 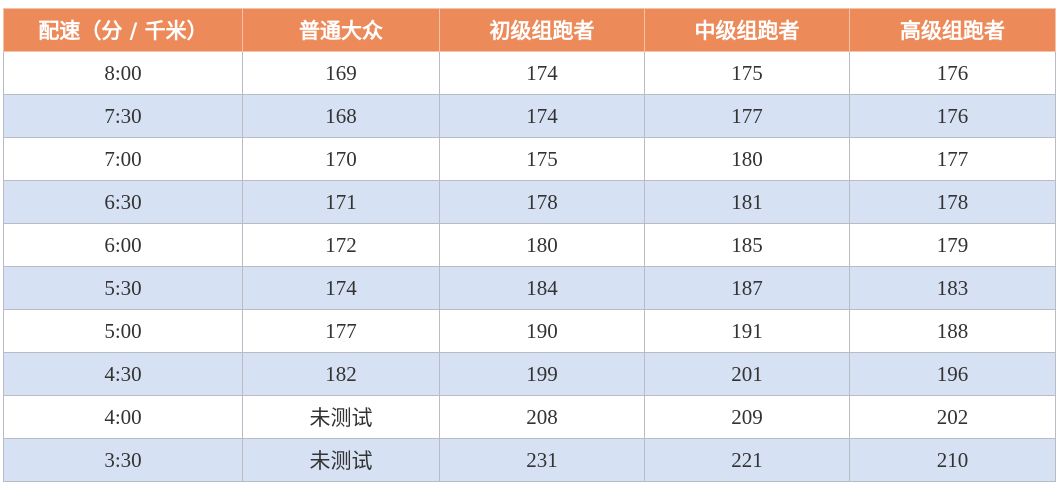 I want to click on table-row: 4:30 182 199 201 196, so click(x=529, y=374).